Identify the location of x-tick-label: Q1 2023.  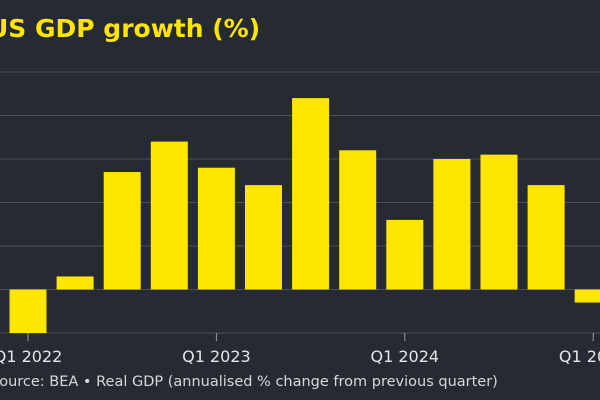
(216, 356).